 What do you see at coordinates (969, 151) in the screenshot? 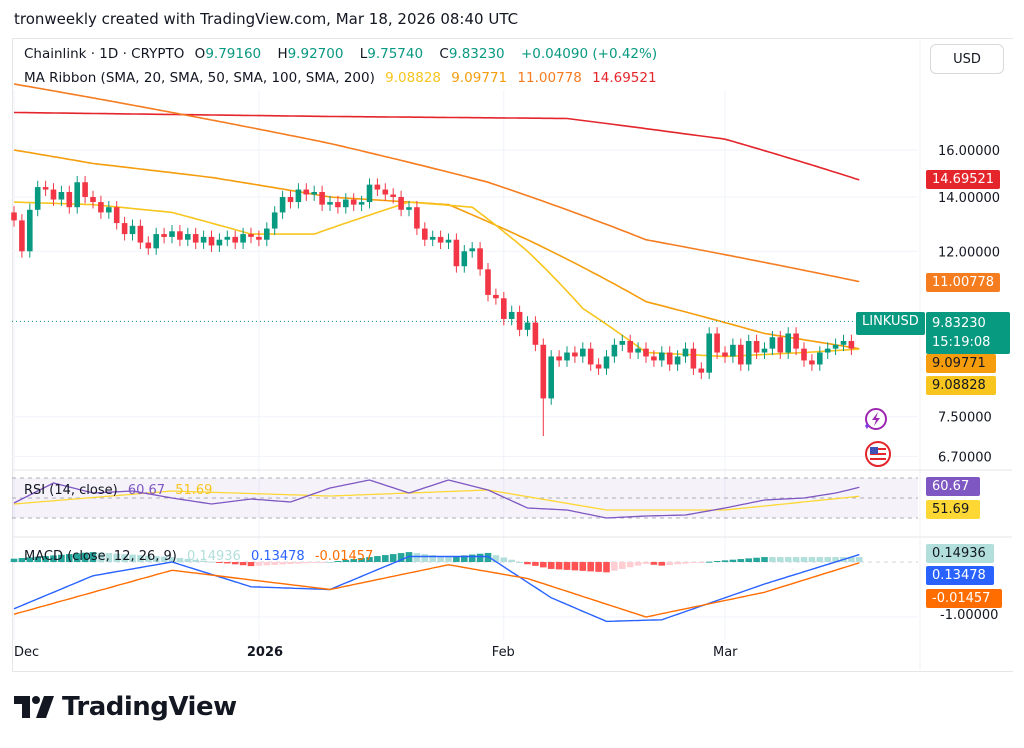
I see `price-axis-tick: 16.00000` at bounding box center [969, 151].